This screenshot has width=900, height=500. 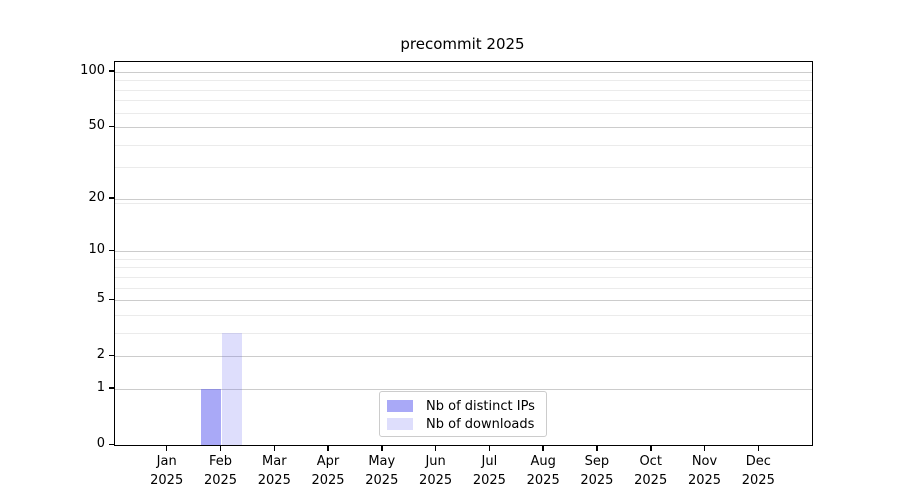 I want to click on legend-item: Nb of distinct IPs, so click(x=462, y=406).